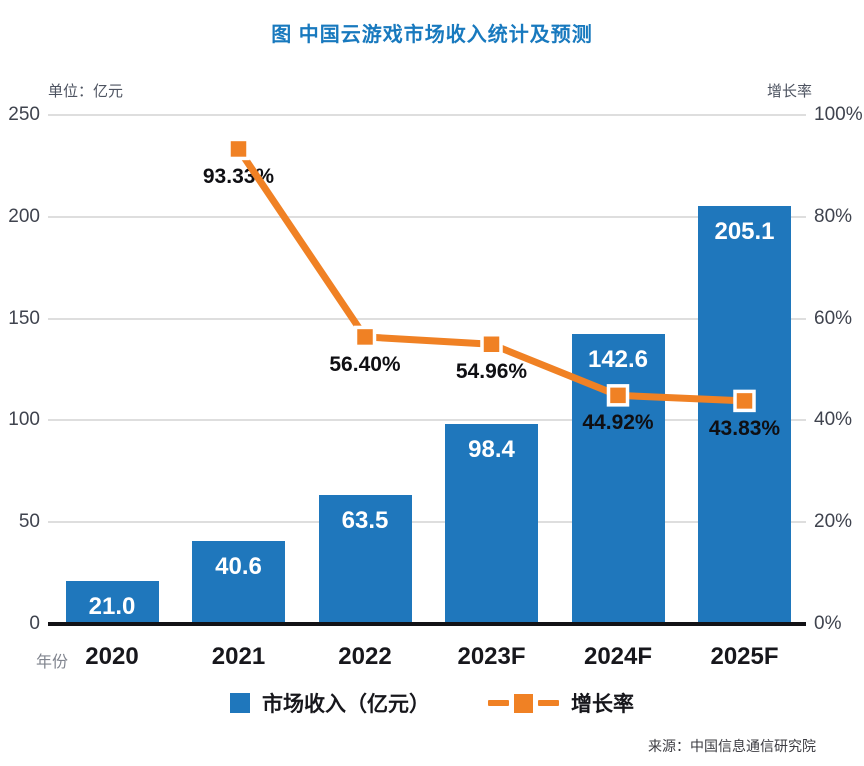  Describe the element at coordinates (365, 520) in the screenshot. I see `bar-value-label: 63.5` at that location.